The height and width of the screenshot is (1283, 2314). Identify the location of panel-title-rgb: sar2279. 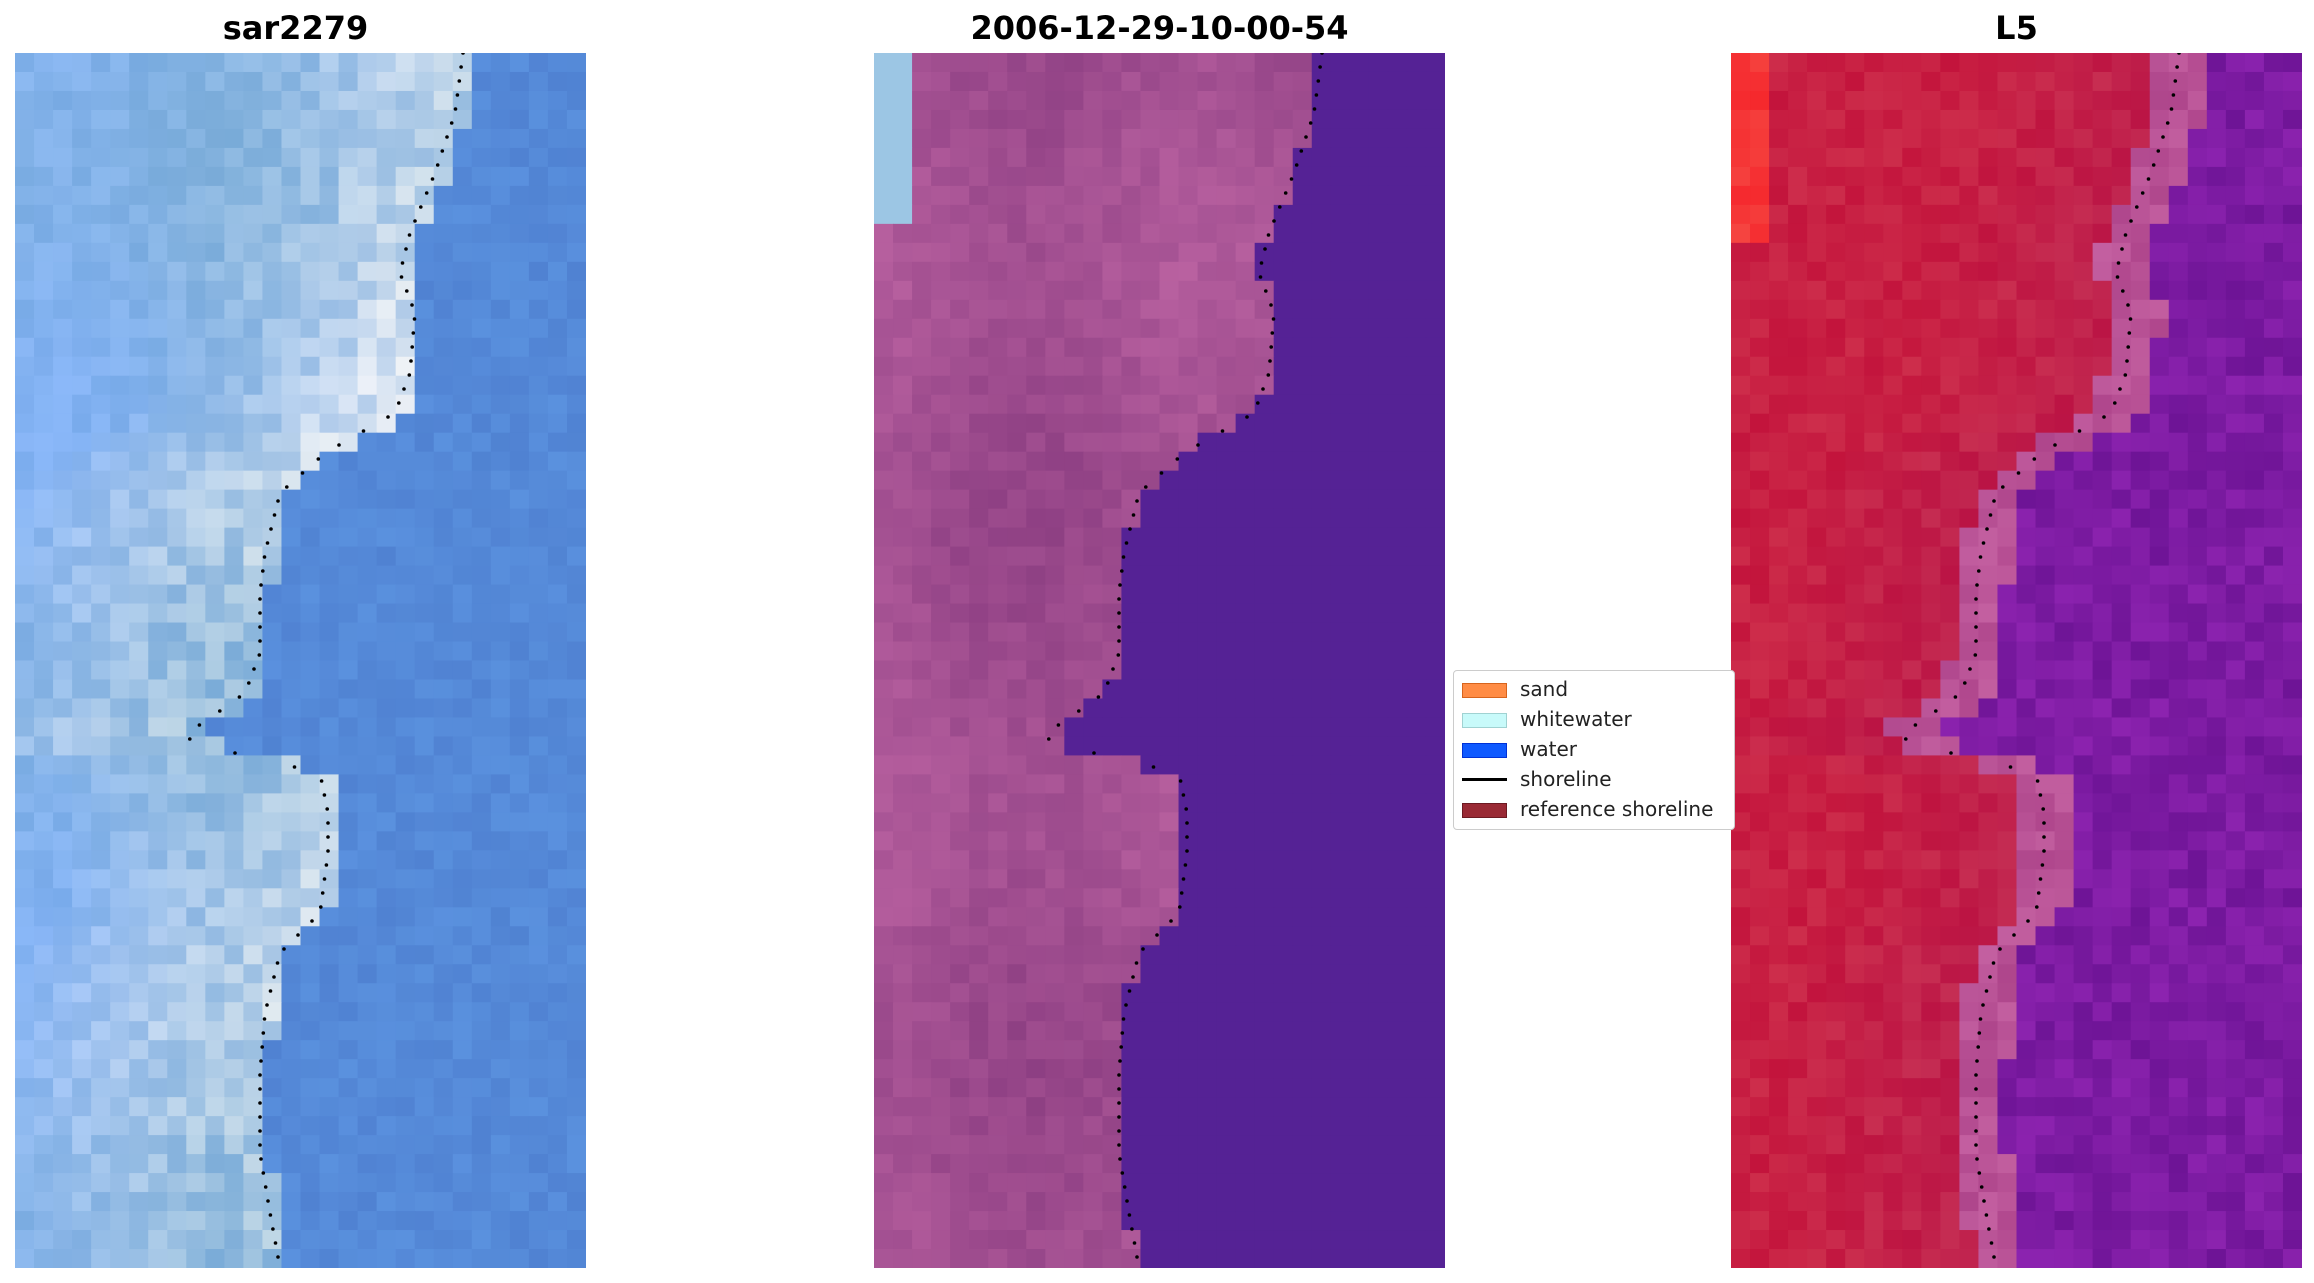
(295, 28).